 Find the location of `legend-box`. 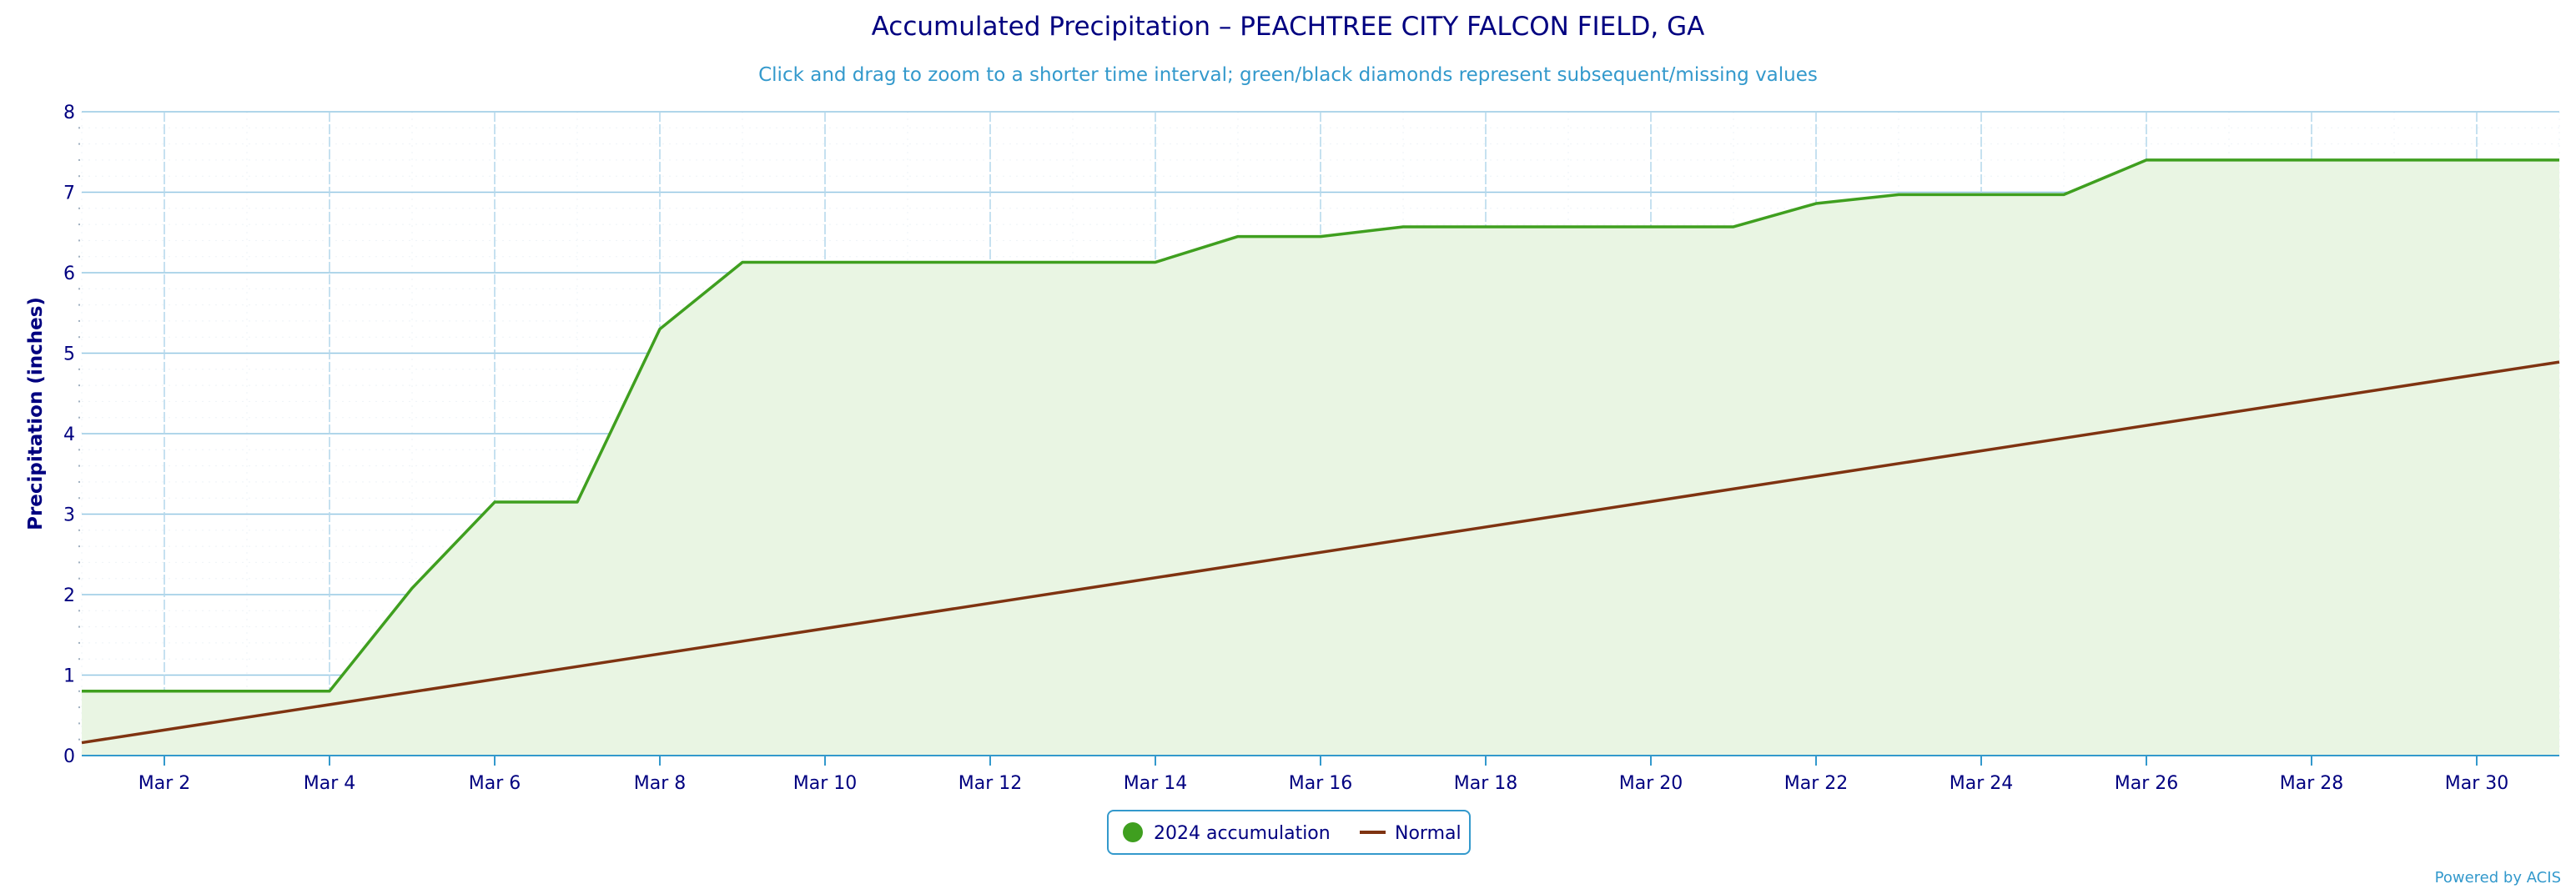

legend-box is located at coordinates (1289, 832).